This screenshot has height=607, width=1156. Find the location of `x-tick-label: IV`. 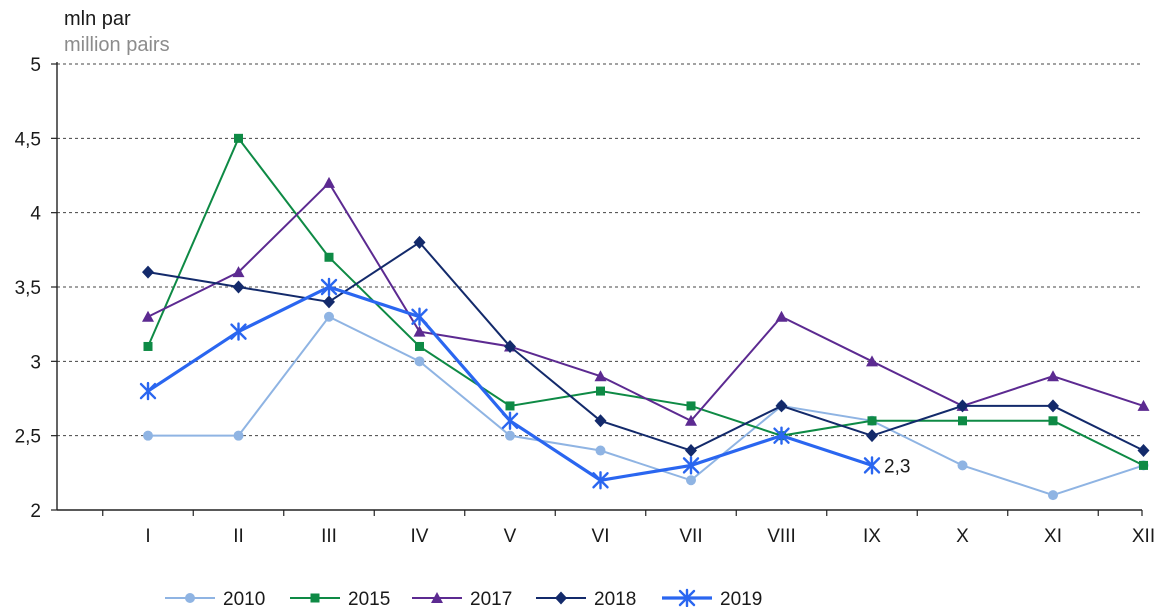

x-tick-label: IV is located at coordinates (420, 536).